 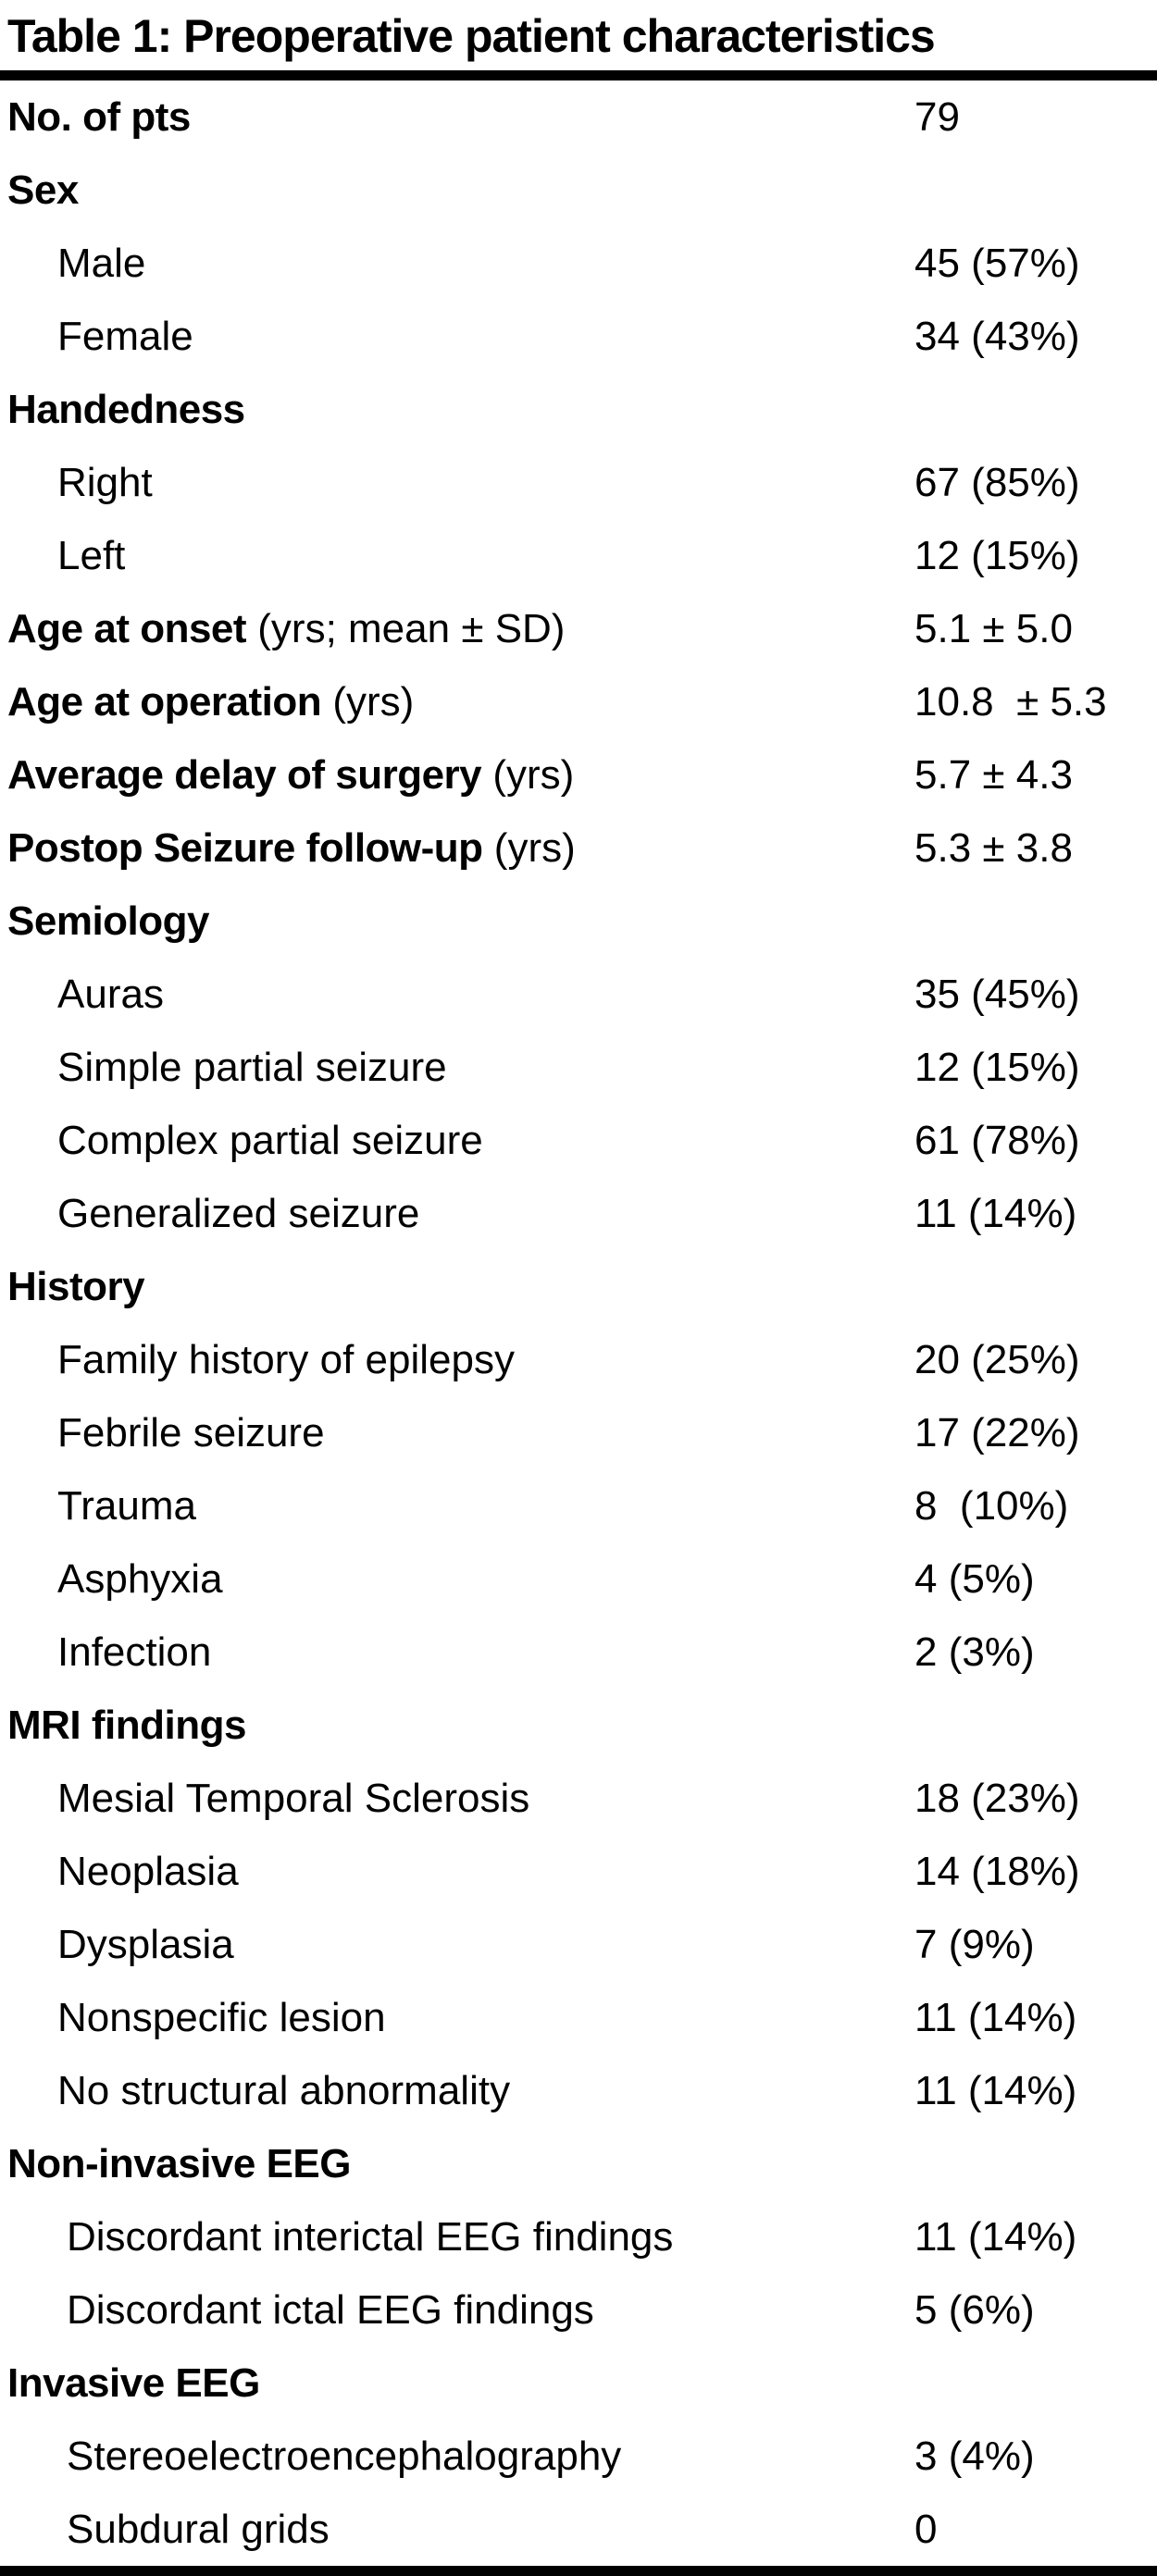 I want to click on row-label-cell: Simple partial seizure, so click(x=457, y=1067).